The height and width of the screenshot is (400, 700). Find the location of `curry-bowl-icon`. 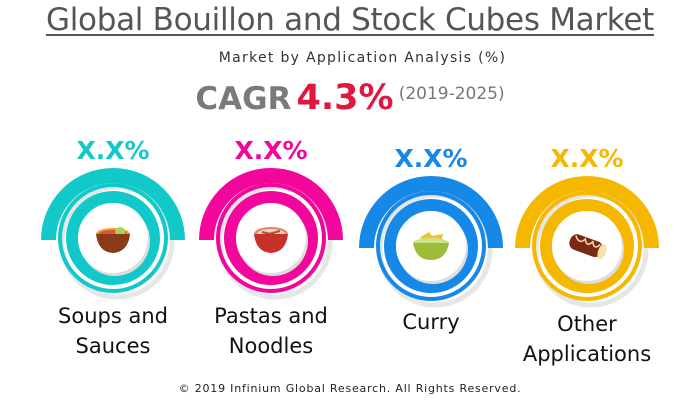

curry-bowl-icon is located at coordinates (431, 246).